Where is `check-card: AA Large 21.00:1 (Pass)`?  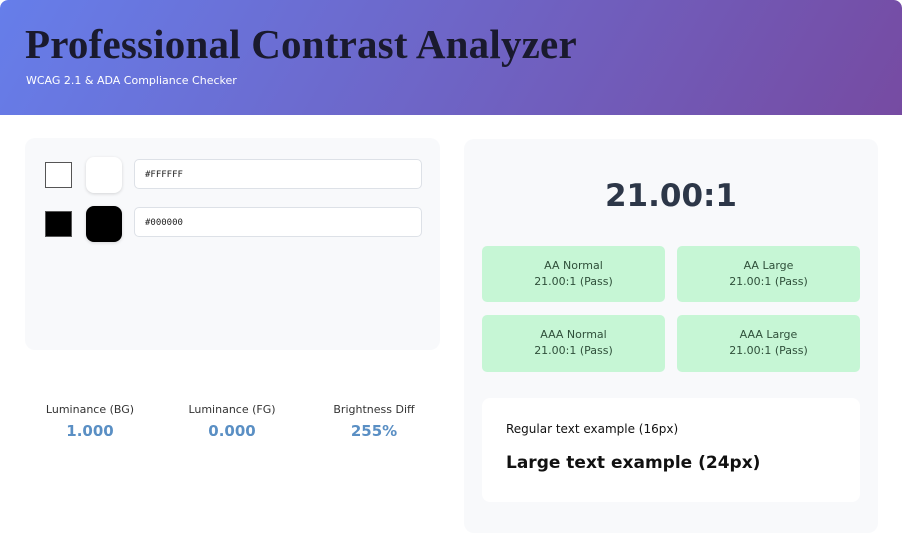 check-card: AA Large 21.00:1 (Pass) is located at coordinates (768, 274).